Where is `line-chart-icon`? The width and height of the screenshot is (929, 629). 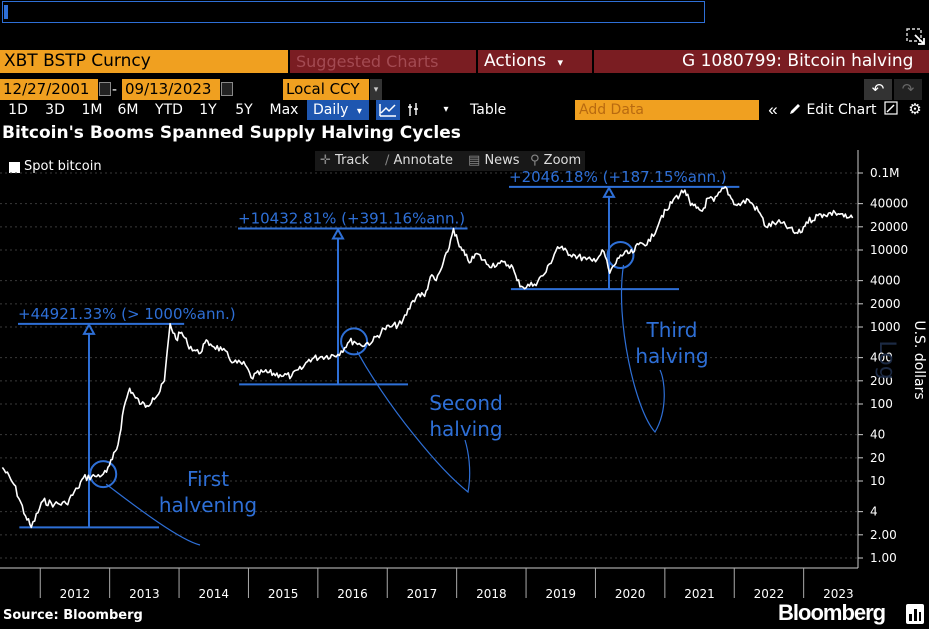 line-chart-icon is located at coordinates (387, 110).